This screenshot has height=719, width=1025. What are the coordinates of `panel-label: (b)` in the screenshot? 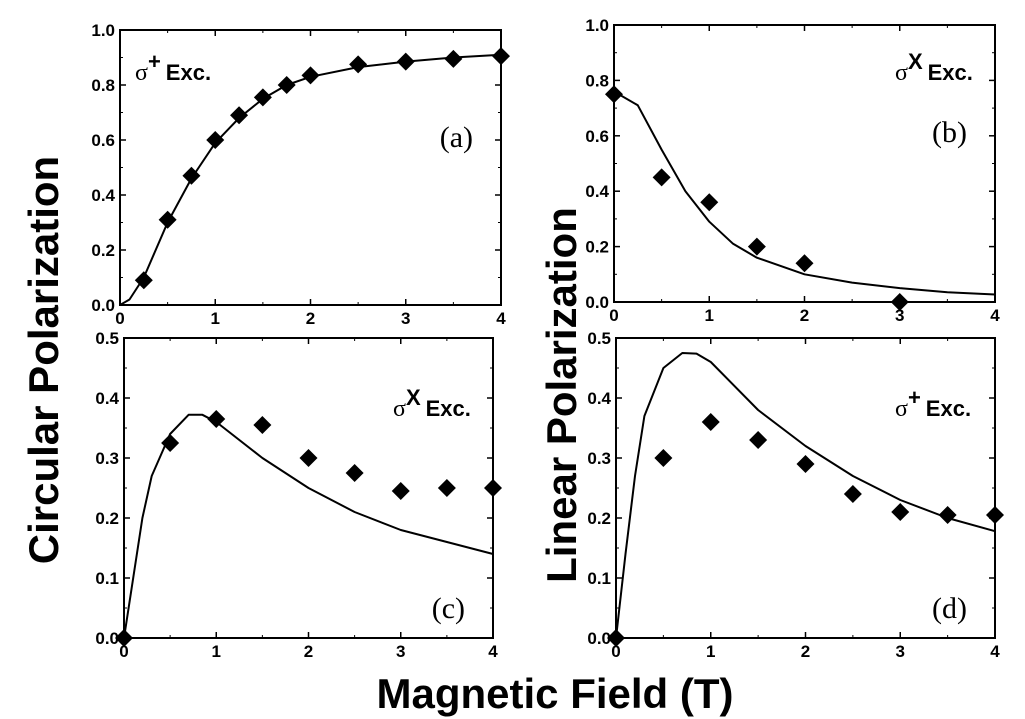 It's located at (949, 132).